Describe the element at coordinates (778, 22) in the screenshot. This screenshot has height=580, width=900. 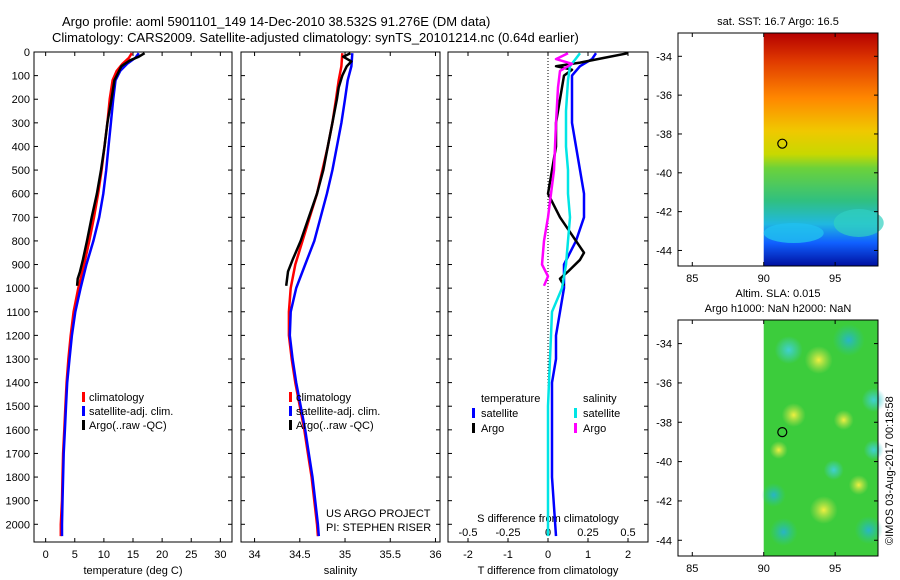
I see `map-title: sat. SST: 16.7 Argo: 16.5` at that location.